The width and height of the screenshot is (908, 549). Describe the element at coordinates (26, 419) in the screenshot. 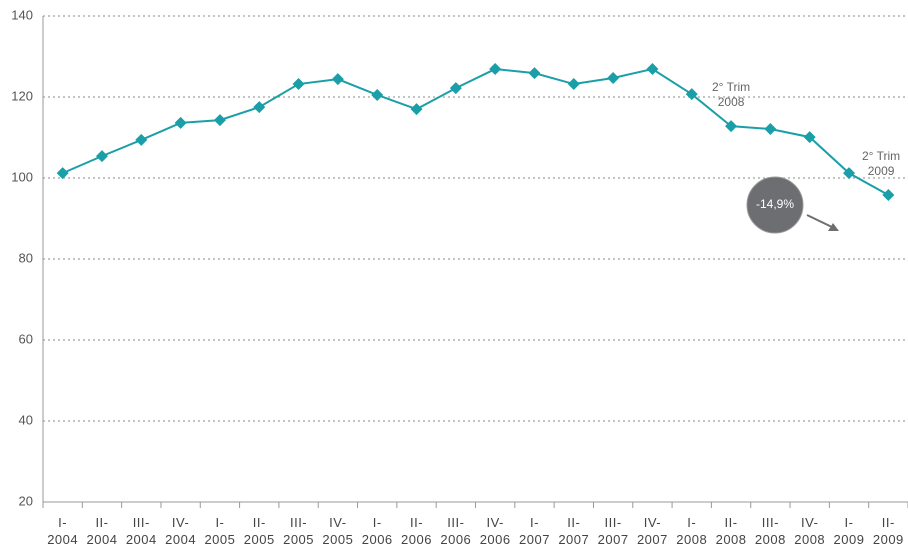

I see `y-tick-label: 40` at that location.